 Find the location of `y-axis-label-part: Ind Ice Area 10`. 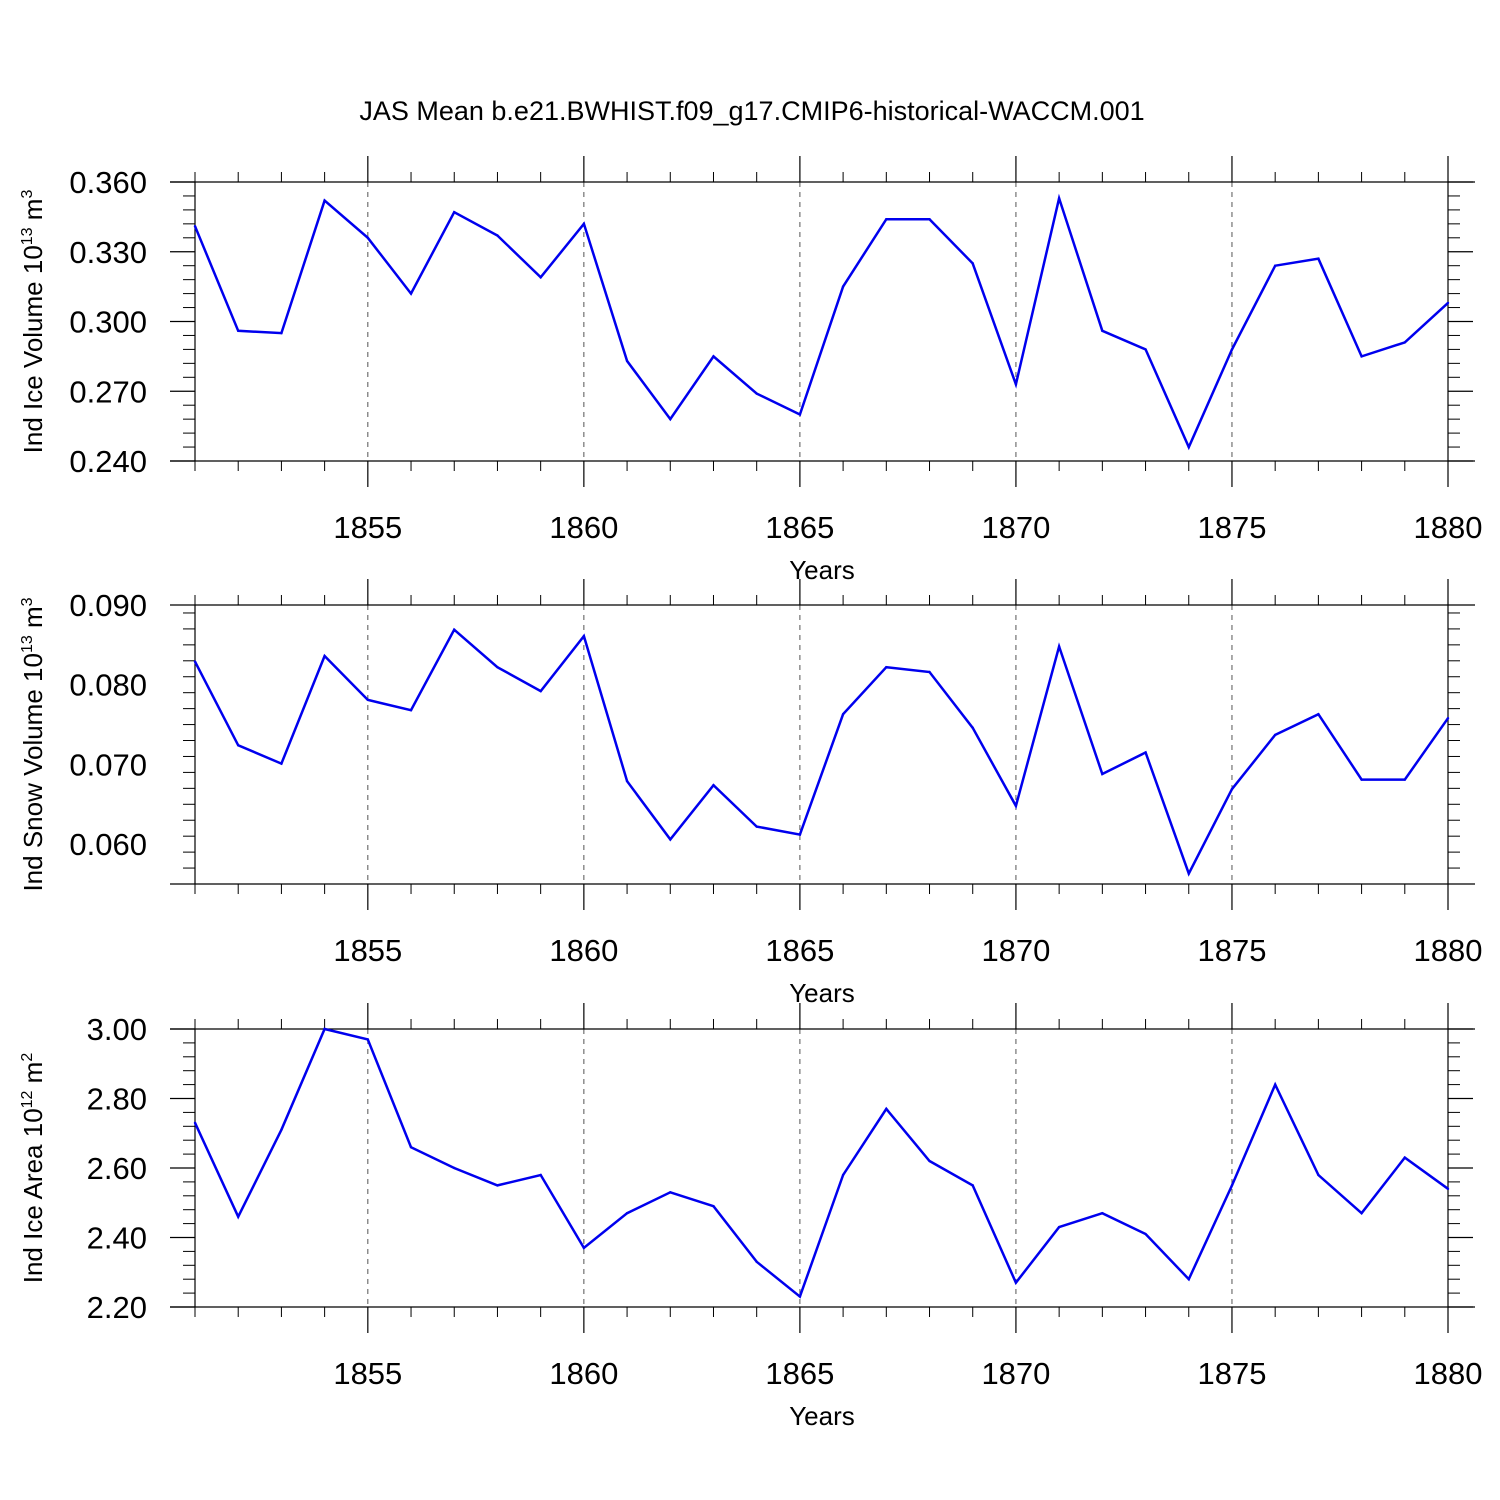

y-axis-label-part: Ind Ice Area 10 is located at coordinates (33, 1195).